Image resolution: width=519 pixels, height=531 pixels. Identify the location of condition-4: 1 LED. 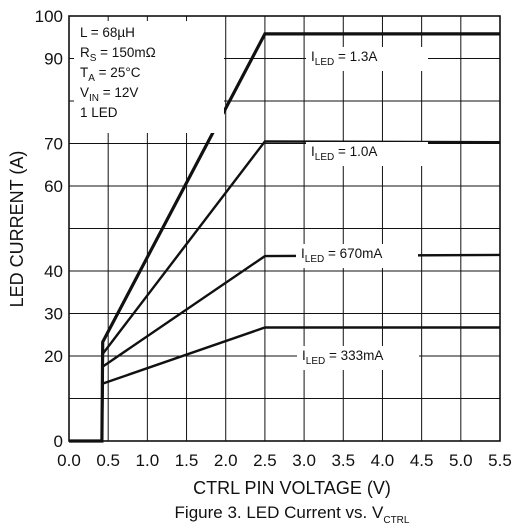
(99, 112).